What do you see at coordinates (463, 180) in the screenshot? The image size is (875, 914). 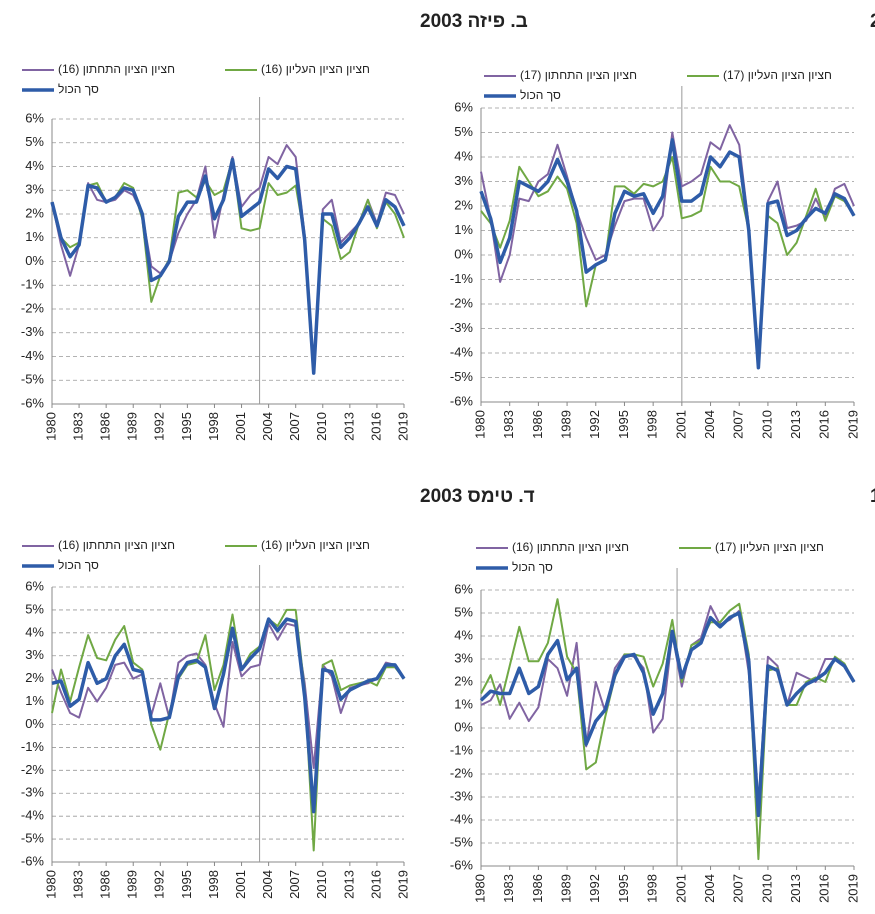 I see `y-tick-label: 3%` at bounding box center [463, 180].